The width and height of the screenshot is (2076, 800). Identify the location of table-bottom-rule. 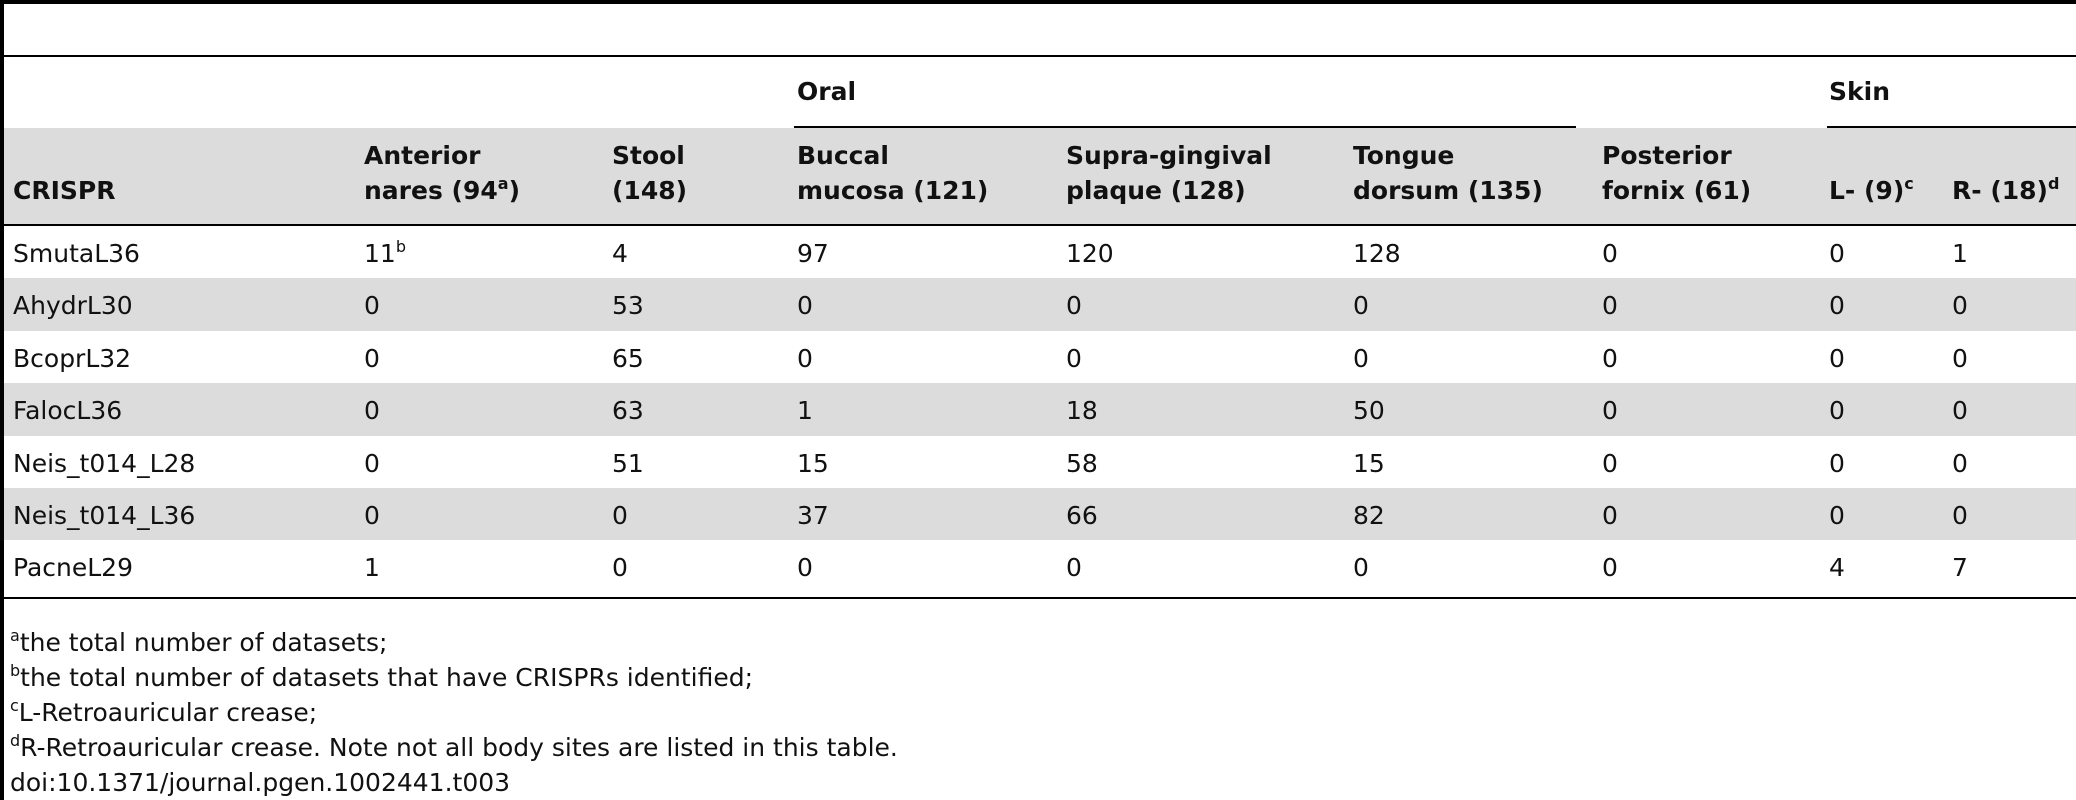
(1040, 598).